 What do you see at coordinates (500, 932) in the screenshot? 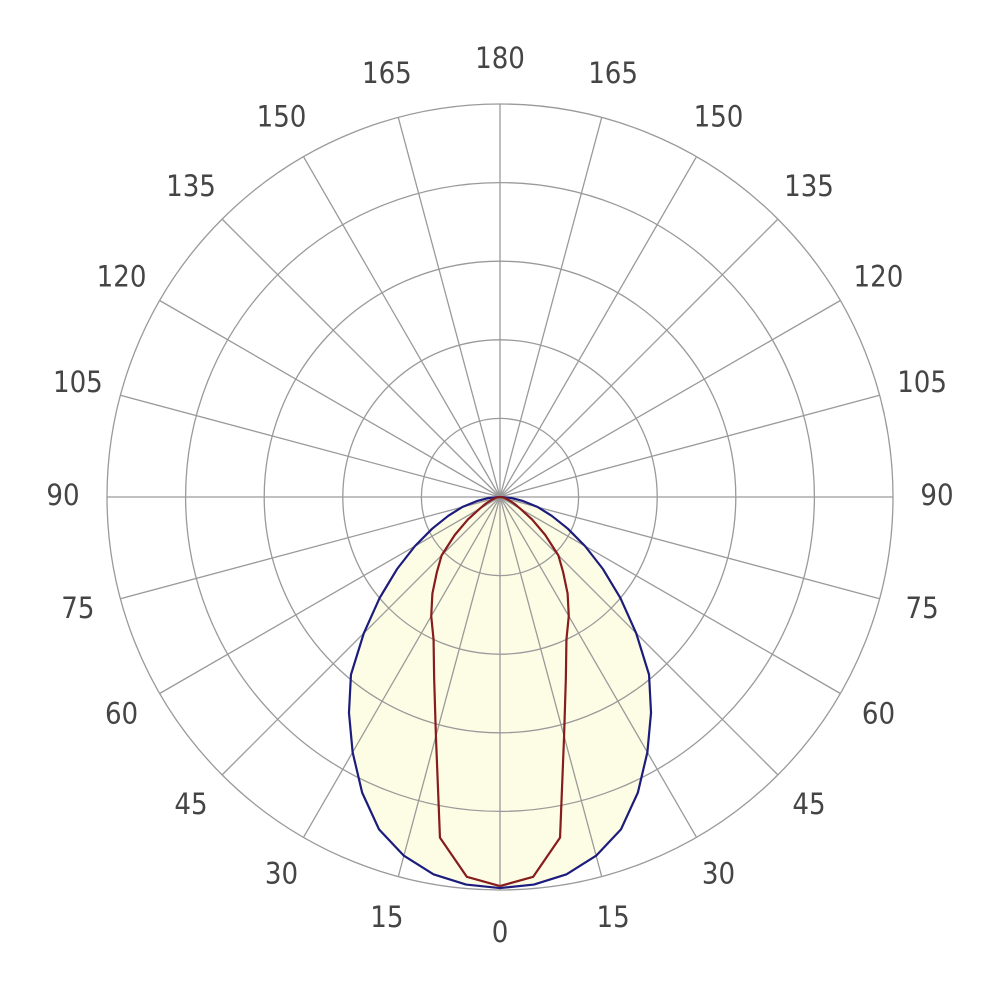
I see `angle-label: 0` at bounding box center [500, 932].